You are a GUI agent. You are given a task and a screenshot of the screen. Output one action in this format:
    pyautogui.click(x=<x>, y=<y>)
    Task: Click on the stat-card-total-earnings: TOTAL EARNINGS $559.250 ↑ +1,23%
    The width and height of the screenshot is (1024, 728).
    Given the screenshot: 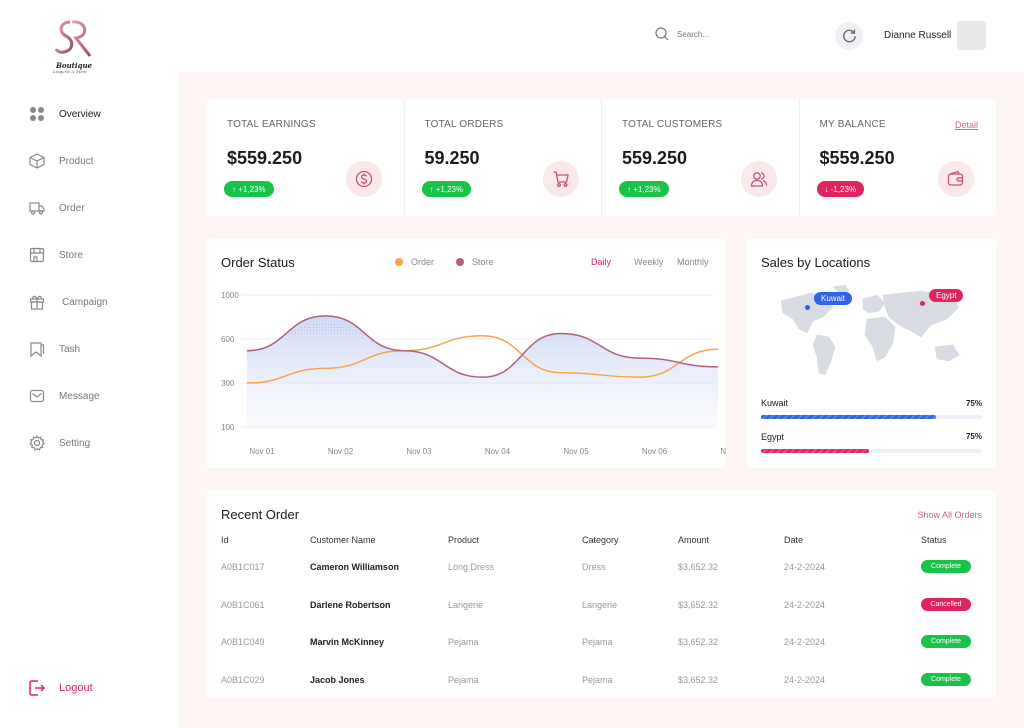 What is the action you would take?
    pyautogui.click(x=306, y=157)
    